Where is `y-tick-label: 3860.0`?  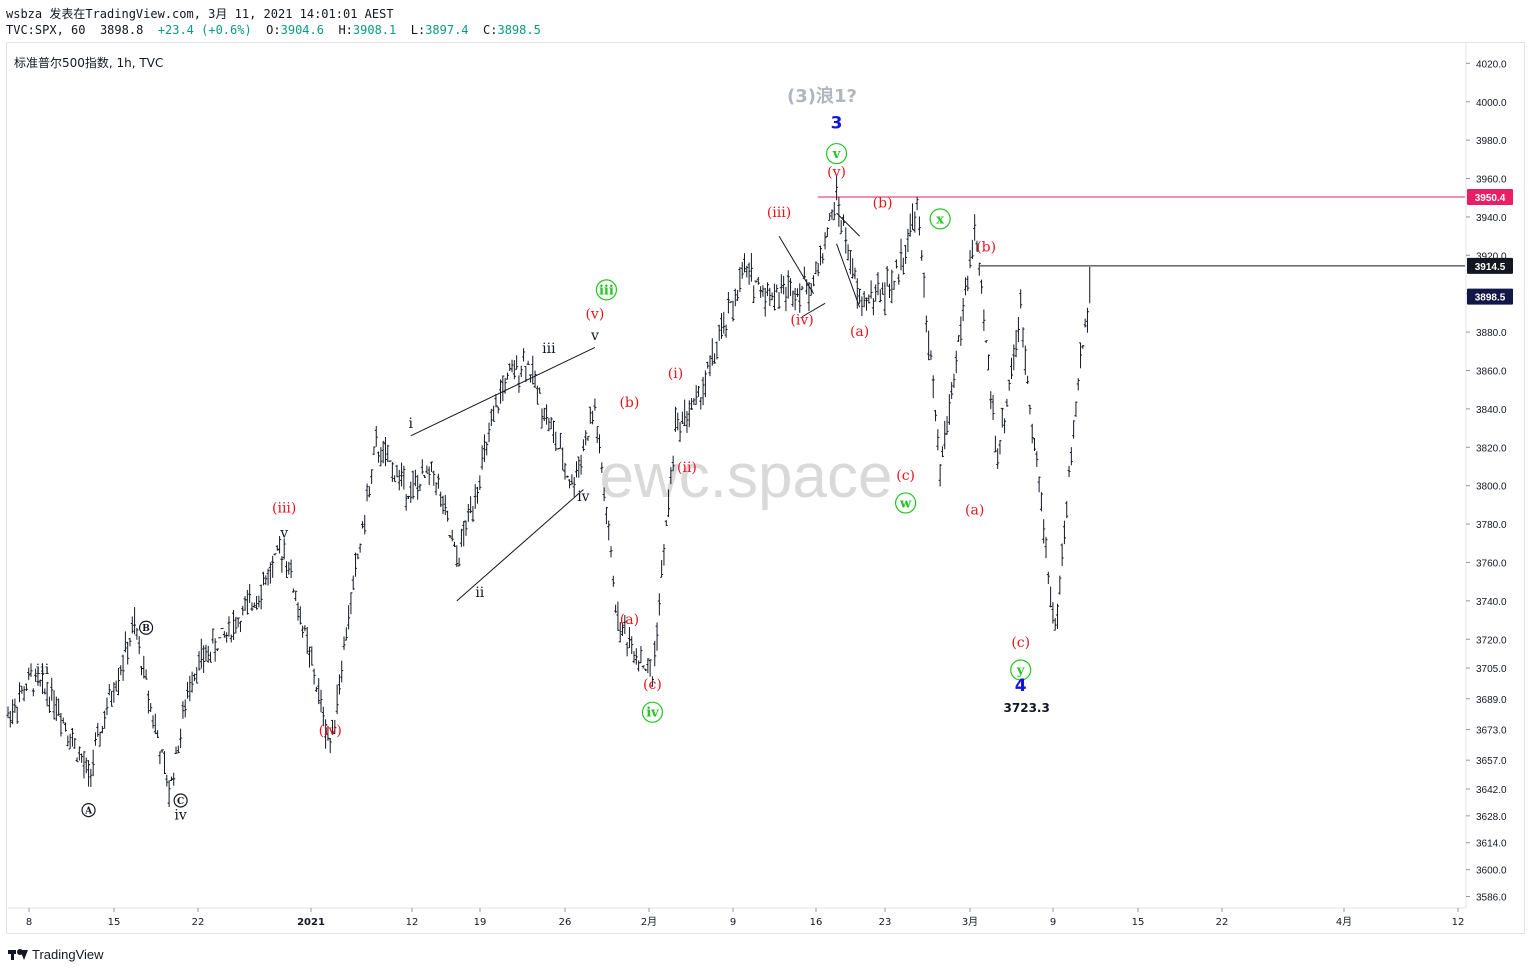 y-tick-label: 3860.0 is located at coordinates (1491, 372).